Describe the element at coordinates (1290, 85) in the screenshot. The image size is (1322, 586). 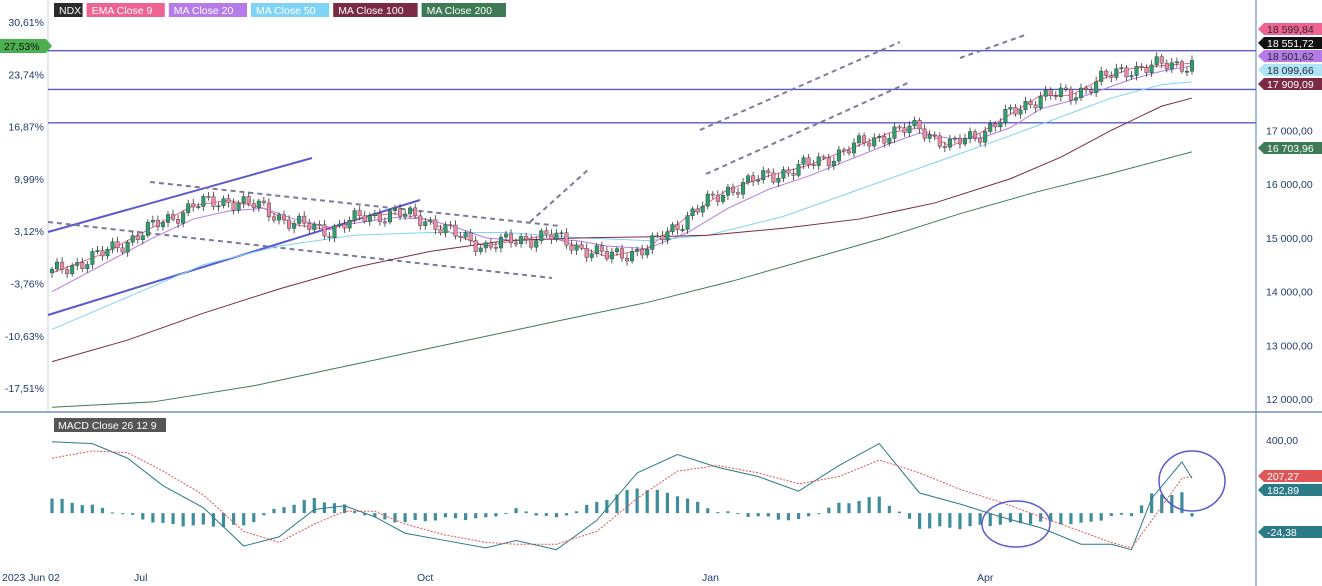
I see `price-badge-label: 17 909,09` at that location.